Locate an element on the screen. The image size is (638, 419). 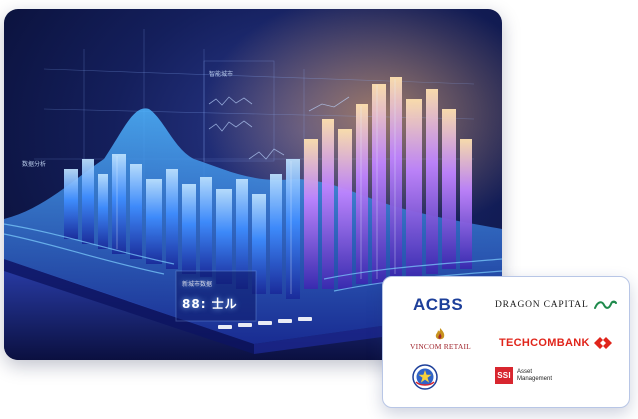
dragon-icon is located at coordinates (605, 304).